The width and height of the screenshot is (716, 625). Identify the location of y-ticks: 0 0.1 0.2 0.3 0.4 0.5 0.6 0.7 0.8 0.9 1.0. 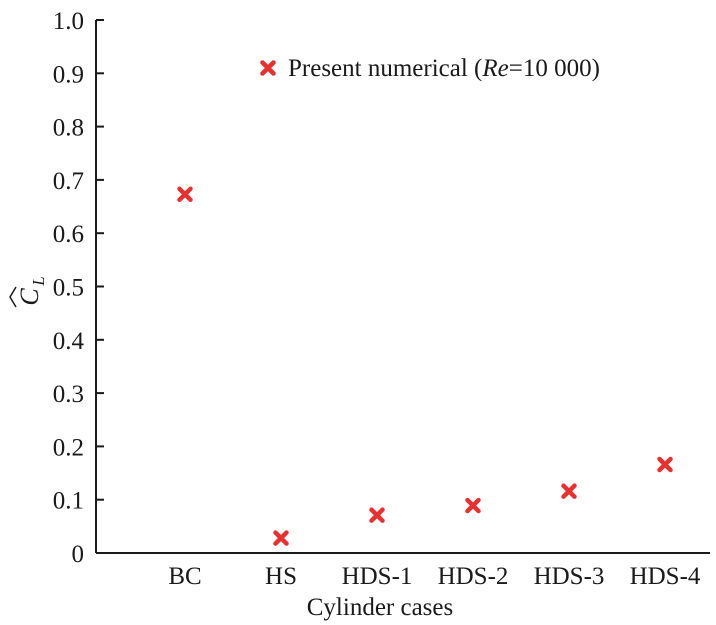
(78, 288).